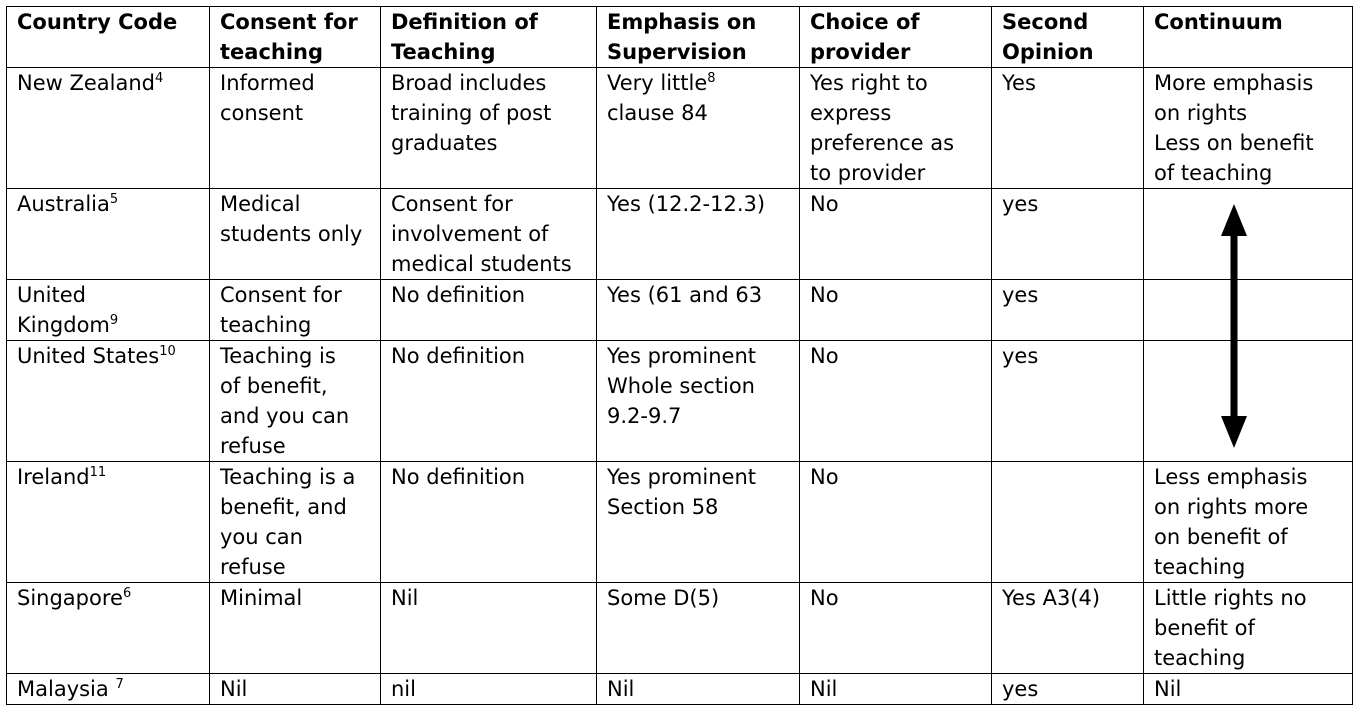 This screenshot has height=710, width=1353. Describe the element at coordinates (698, 628) in the screenshot. I see `supervision-cell: Some D(5)` at that location.